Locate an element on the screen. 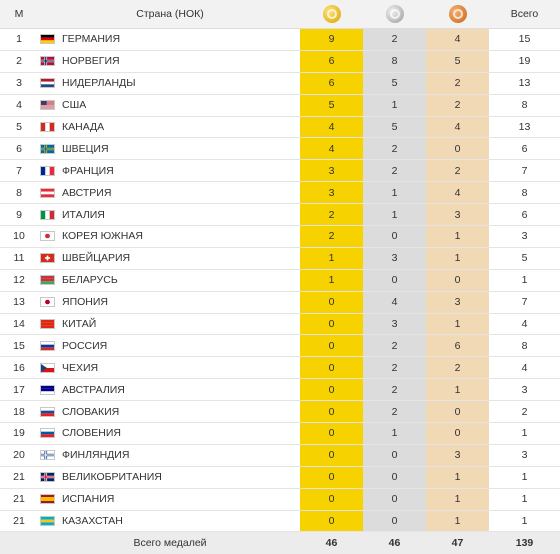  total-header: Всего is located at coordinates (524, 14).